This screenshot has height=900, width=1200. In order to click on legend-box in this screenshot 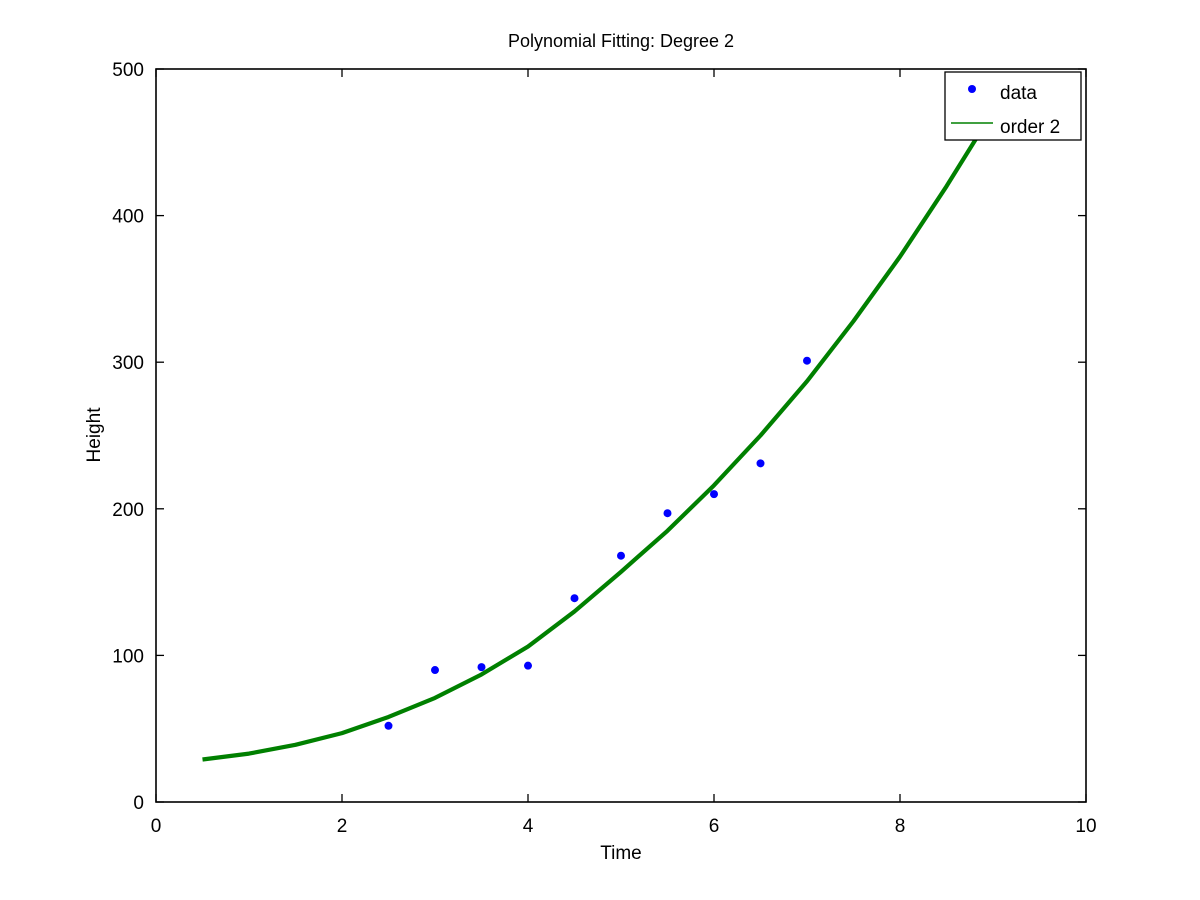, I will do `click(1013, 106)`.